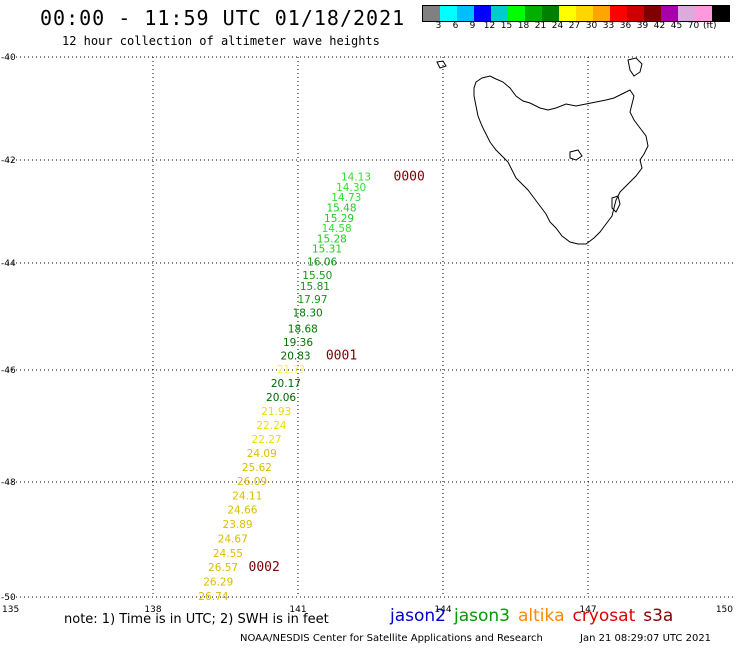  Describe the element at coordinates (576, 155) in the screenshot. I see `lake-coast` at that location.